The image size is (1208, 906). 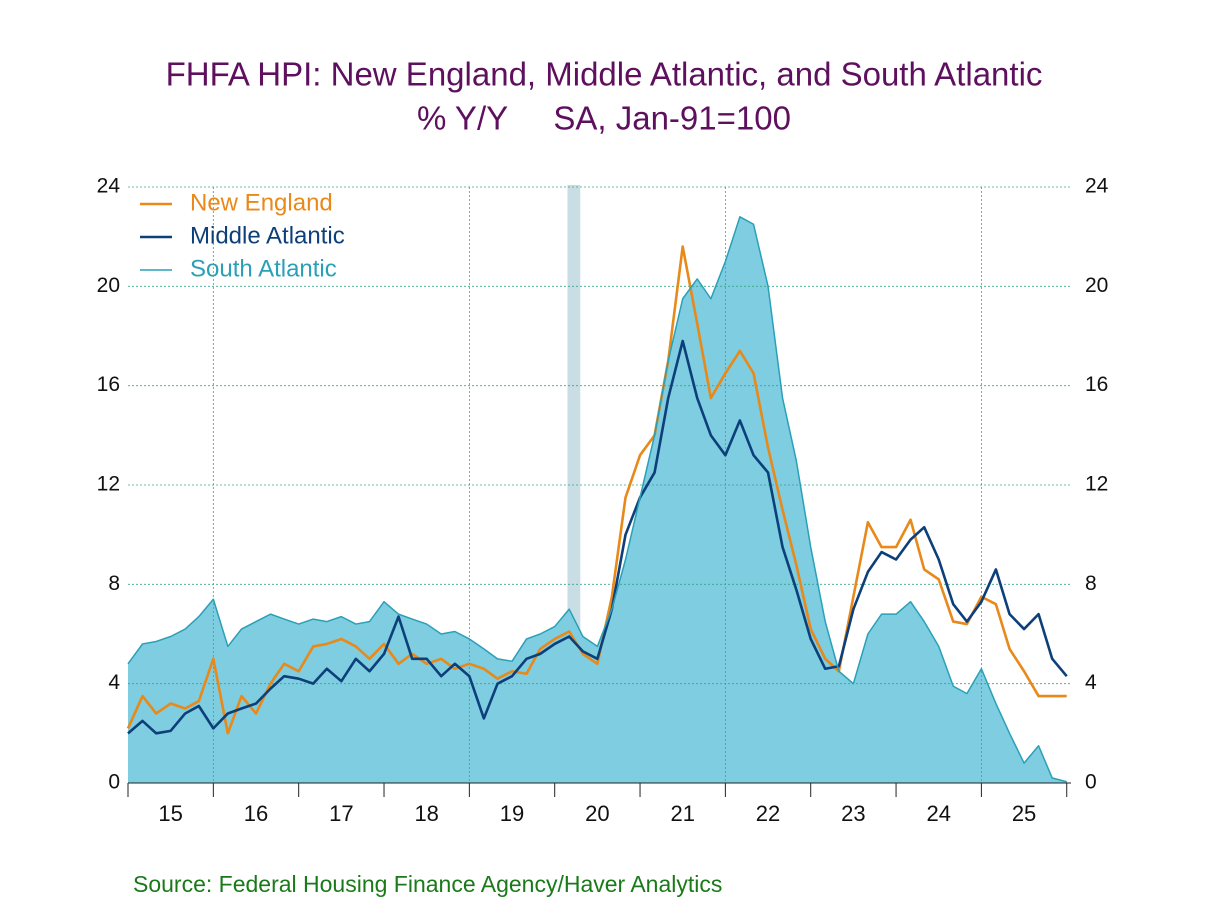 I want to click on x-tick-label: 18, so click(x=426, y=813).